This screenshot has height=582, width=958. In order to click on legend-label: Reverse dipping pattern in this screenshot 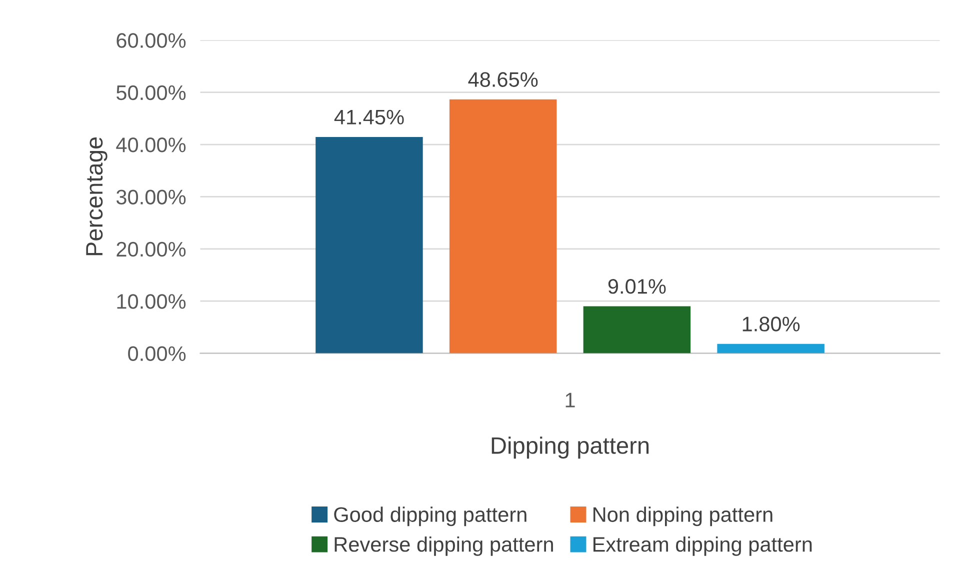, I will do `click(443, 546)`.